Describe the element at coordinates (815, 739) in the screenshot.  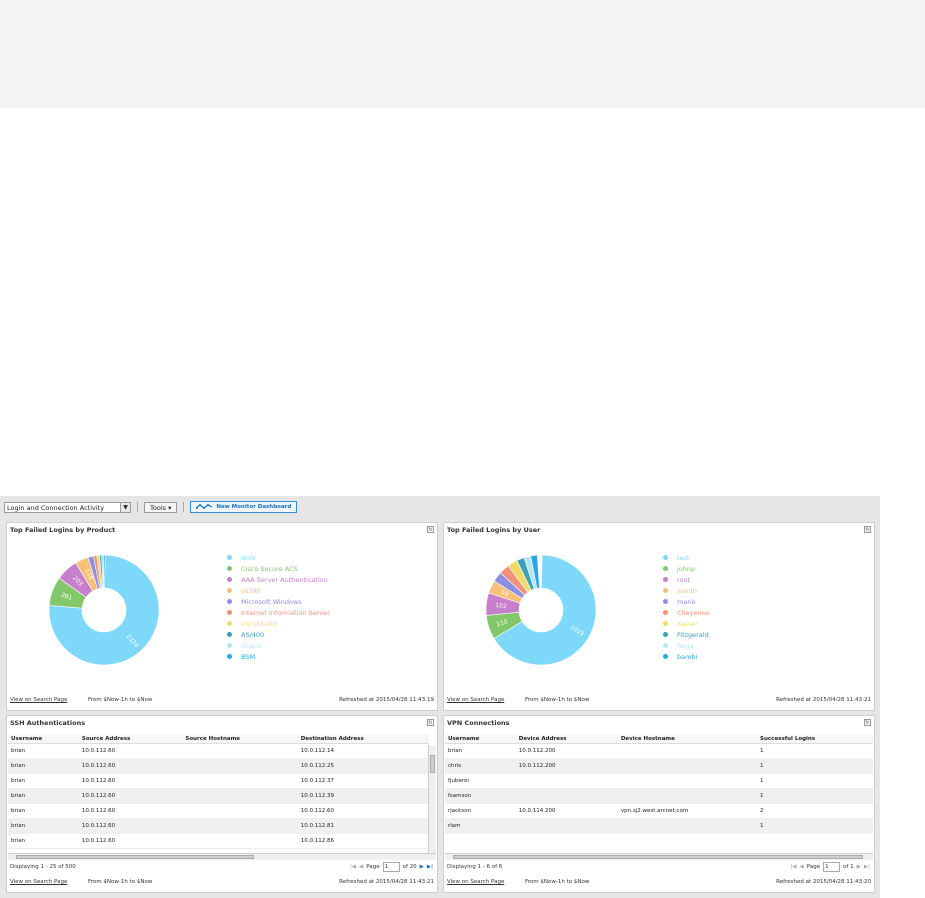
I see `column-header: Successful Logins` at that location.